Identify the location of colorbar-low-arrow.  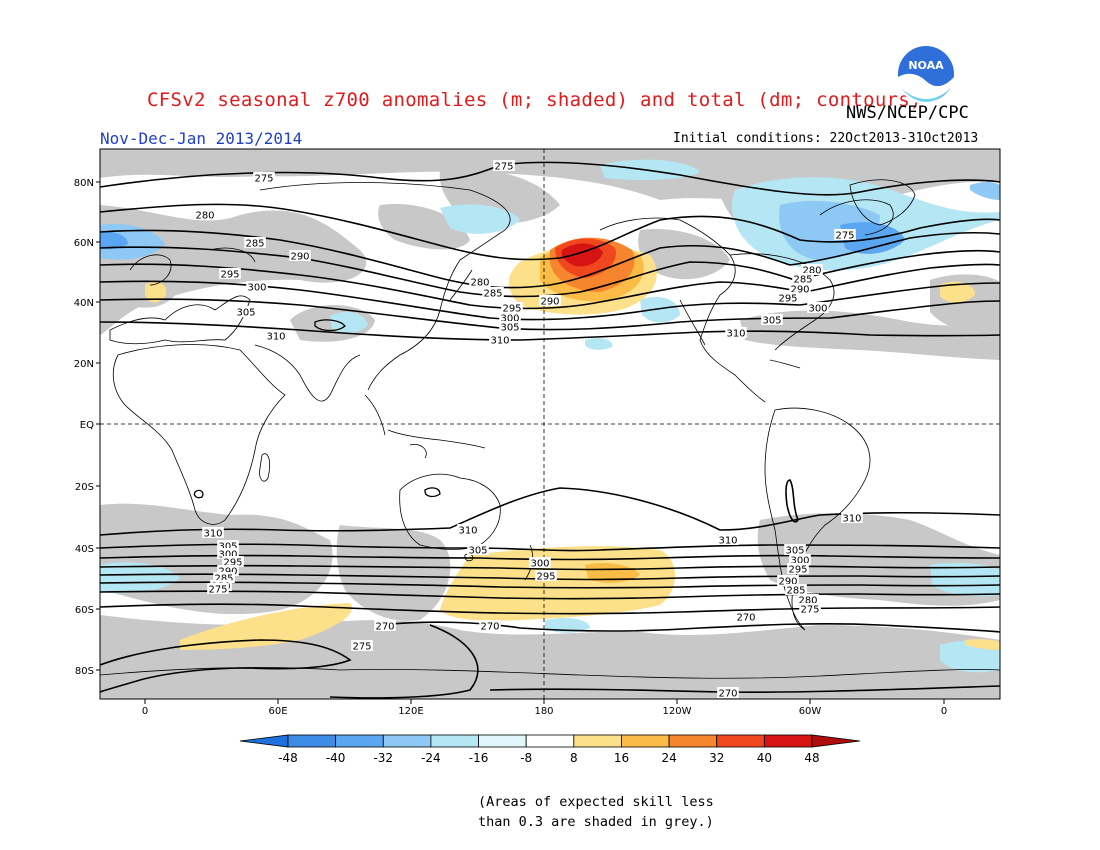
(264, 741).